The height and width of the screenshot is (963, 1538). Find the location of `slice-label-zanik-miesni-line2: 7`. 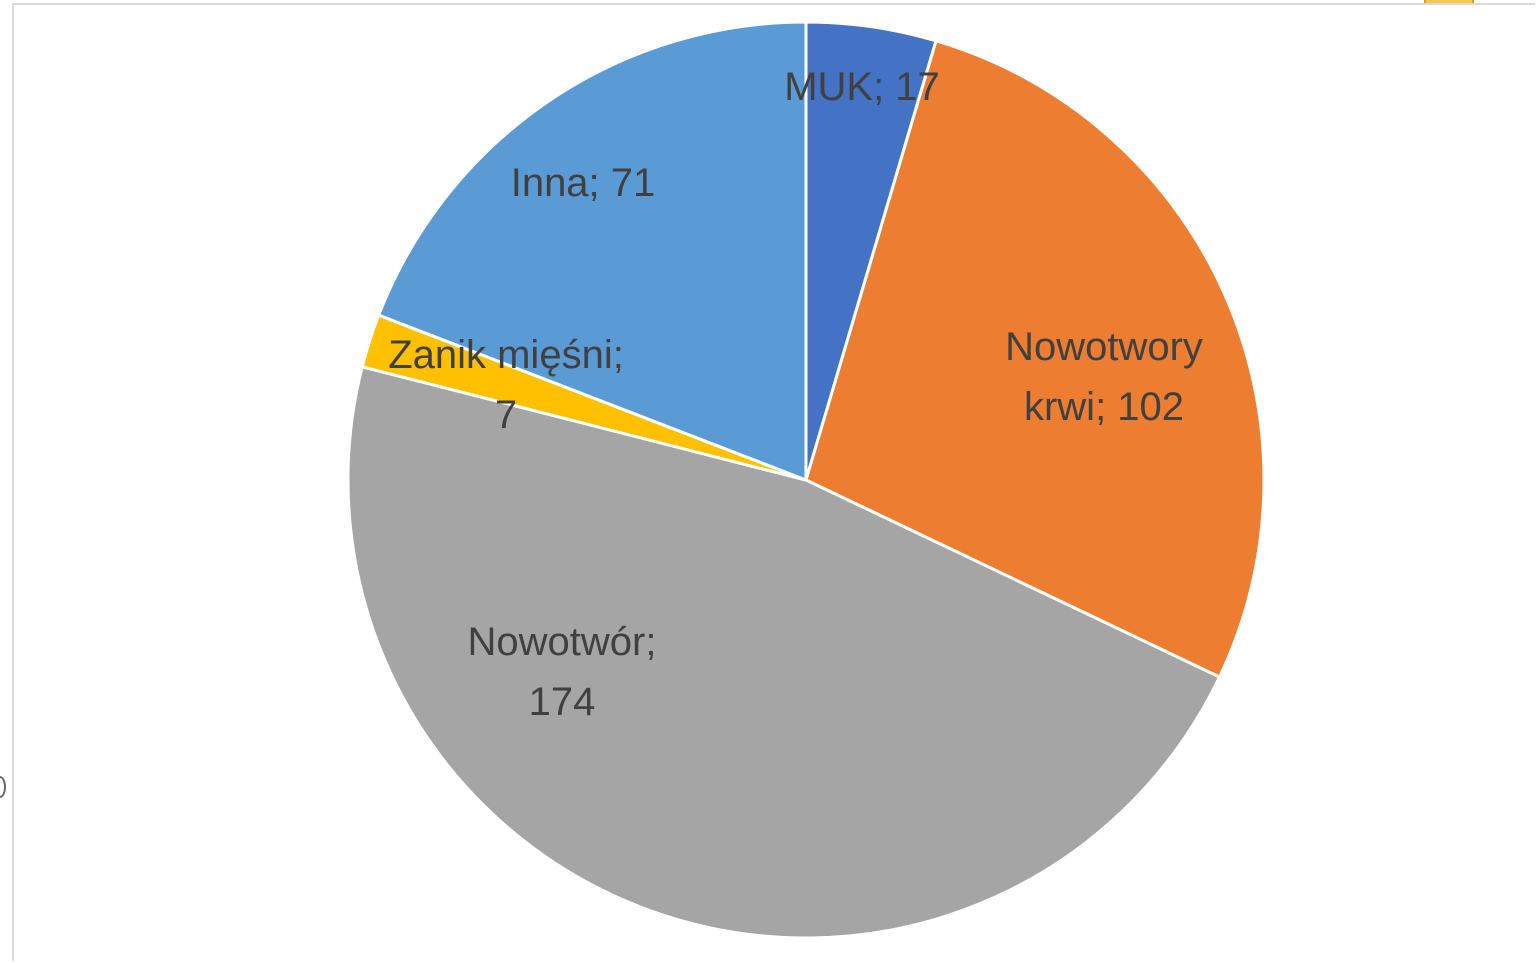

slice-label-zanik-miesni-line2: 7 is located at coordinates (506, 415).